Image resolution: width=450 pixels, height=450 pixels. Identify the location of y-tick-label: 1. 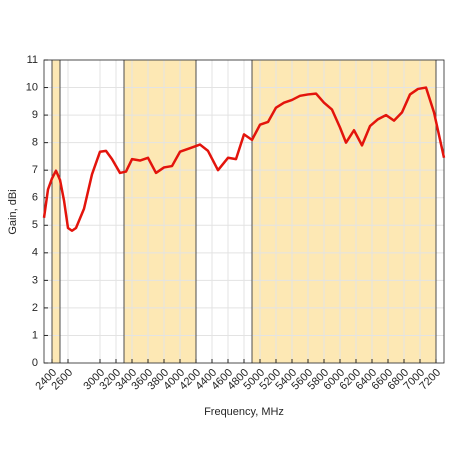
(35, 335).